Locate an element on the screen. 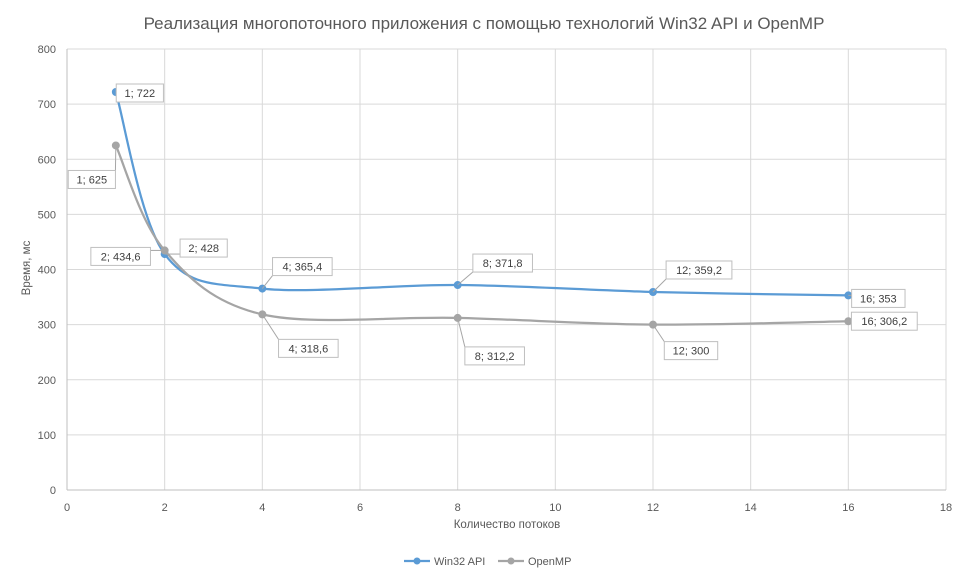 Image resolution: width=967 pixels, height=580 pixels. data-label: 1; 722 is located at coordinates (140, 94).